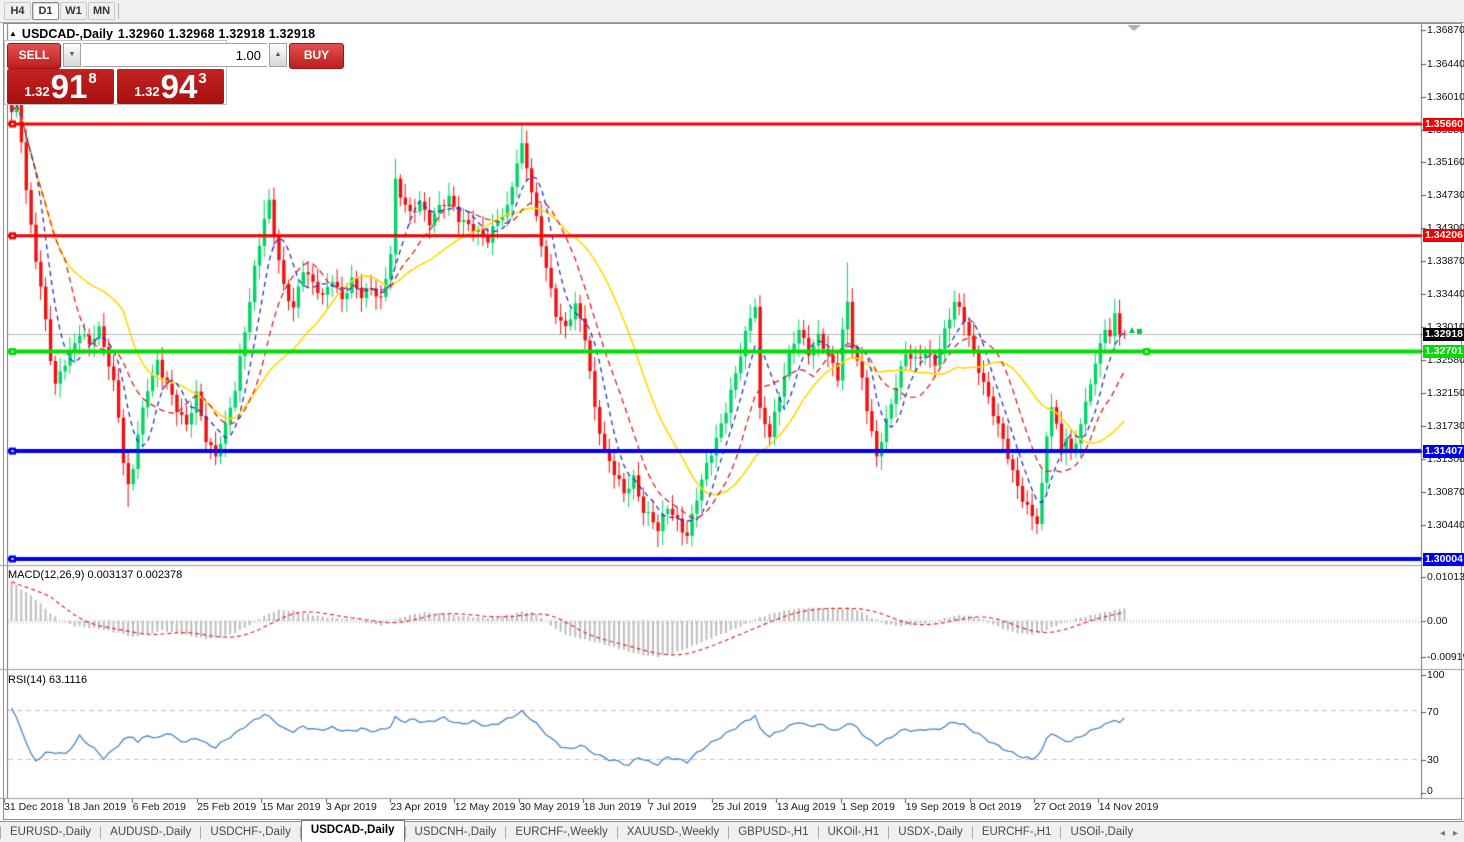 The image size is (1464, 842). Describe the element at coordinates (419, 807) in the screenshot. I see `date-axis-label: 23 Apr 2019` at that location.